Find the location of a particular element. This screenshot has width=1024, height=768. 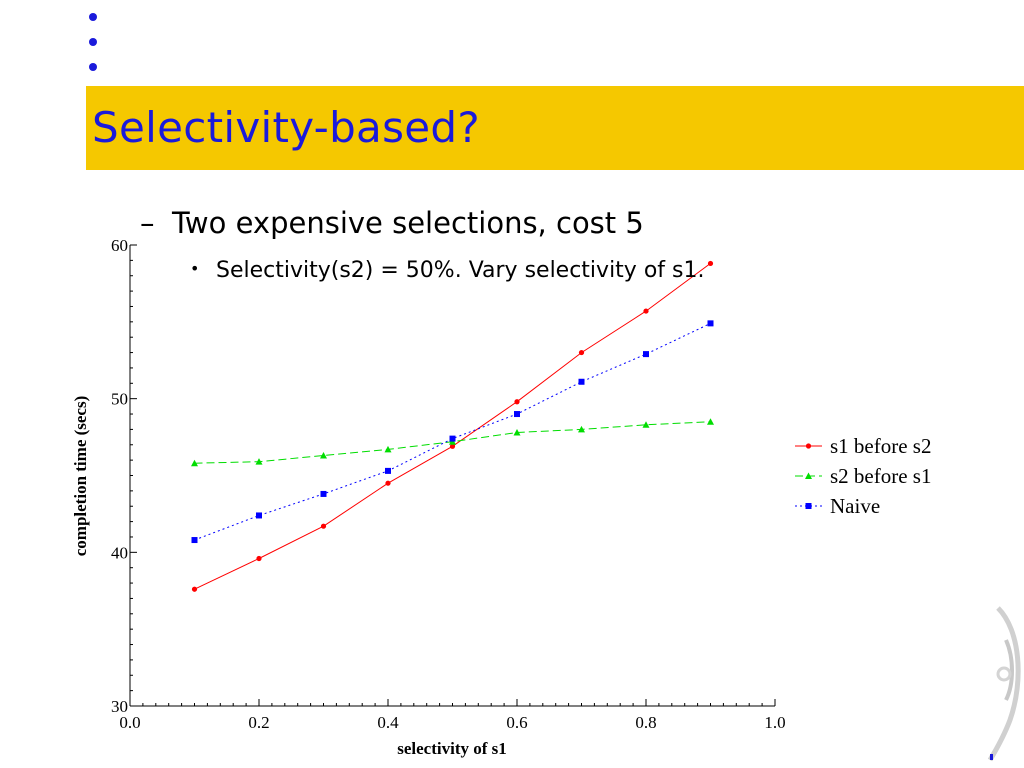

y-axis-label: completion time (secs) is located at coordinates (80, 476).